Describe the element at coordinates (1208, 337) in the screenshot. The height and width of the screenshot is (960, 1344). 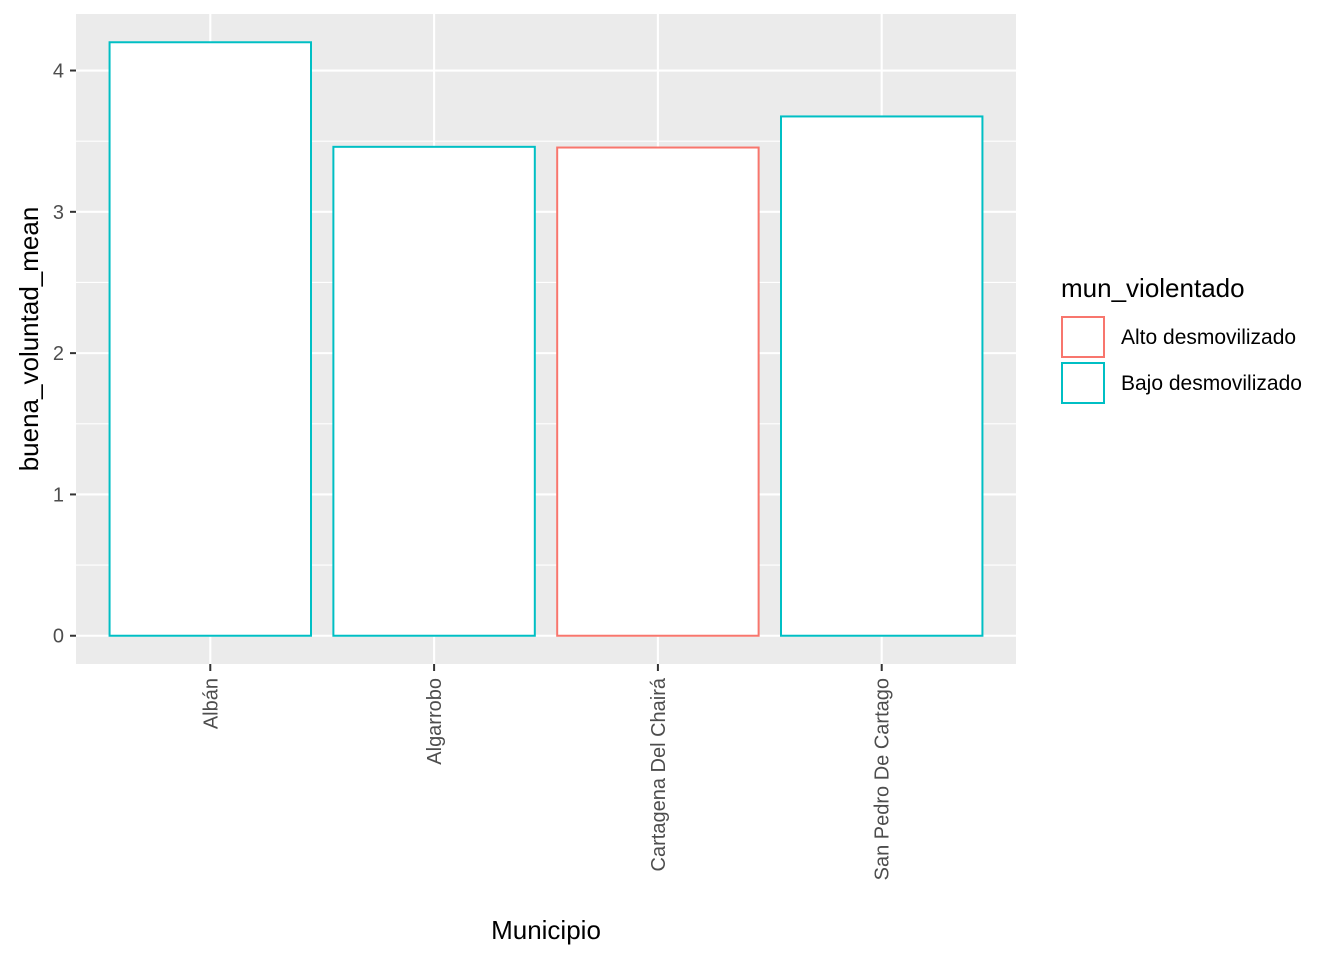
I see `legend-label: Alto desmovilizado` at that location.